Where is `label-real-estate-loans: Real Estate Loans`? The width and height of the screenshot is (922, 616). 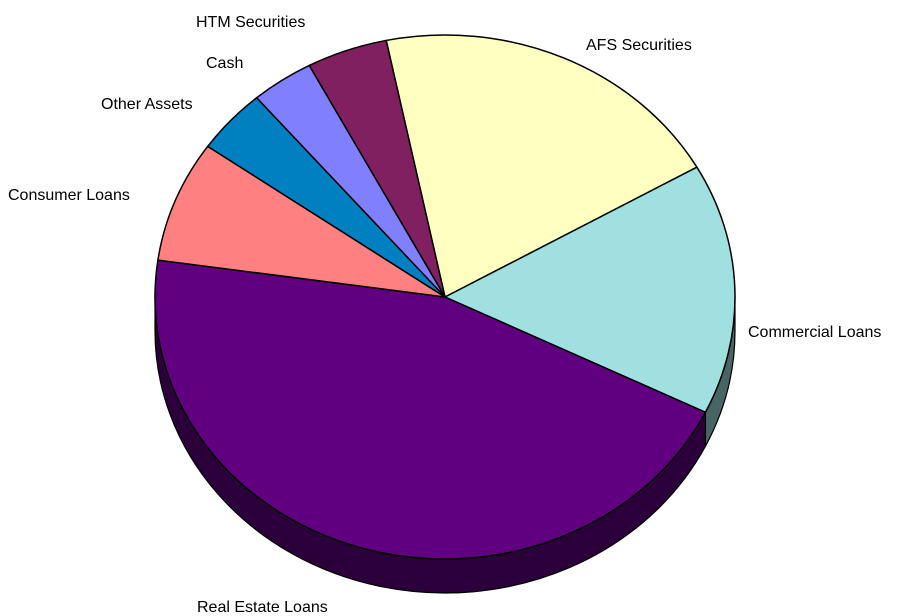
label-real-estate-loans: Real Estate Loans is located at coordinates (262, 607).